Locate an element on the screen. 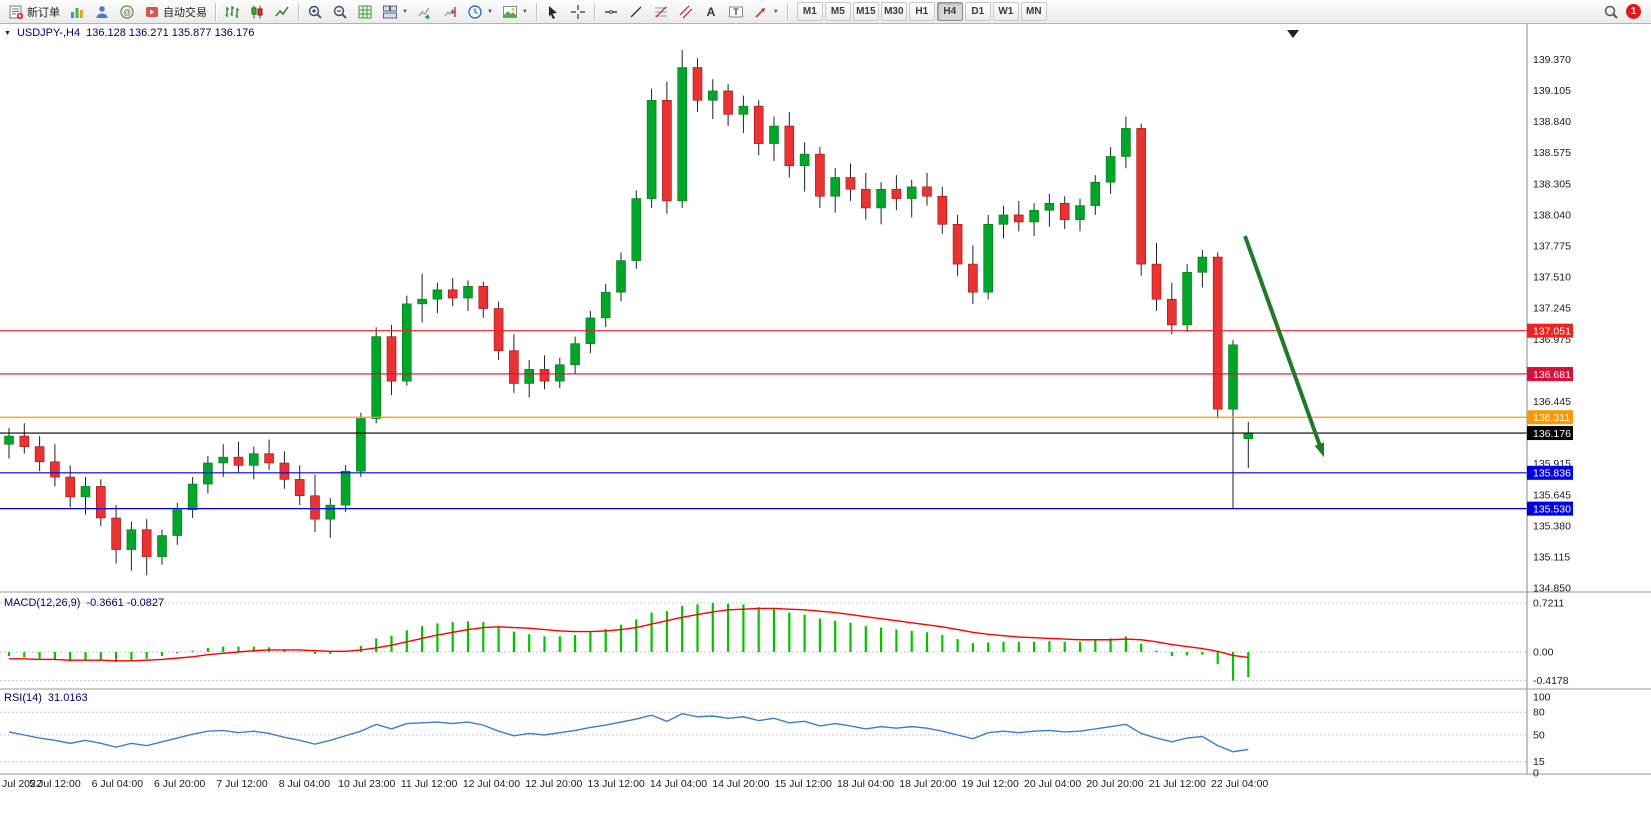  grid-icon is located at coordinates (365, 11).